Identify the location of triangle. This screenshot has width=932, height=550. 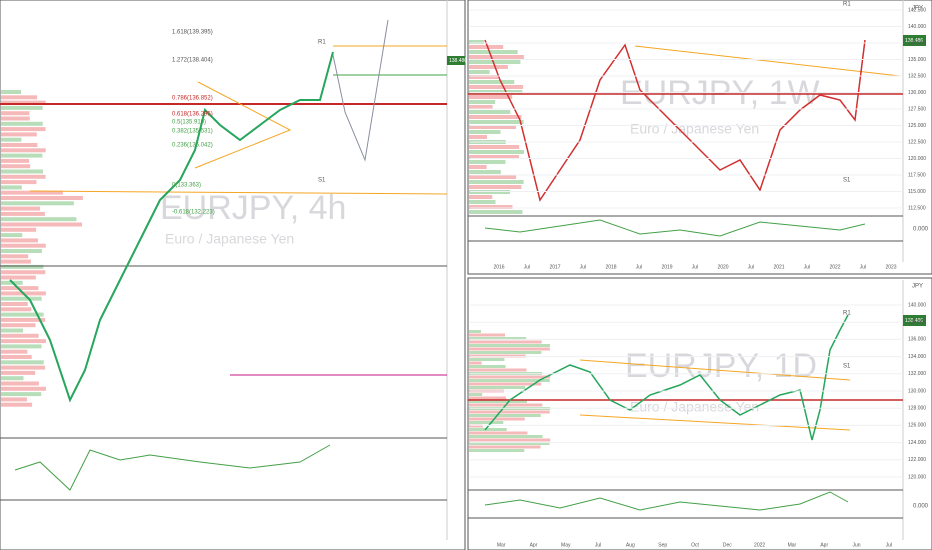
(243, 125).